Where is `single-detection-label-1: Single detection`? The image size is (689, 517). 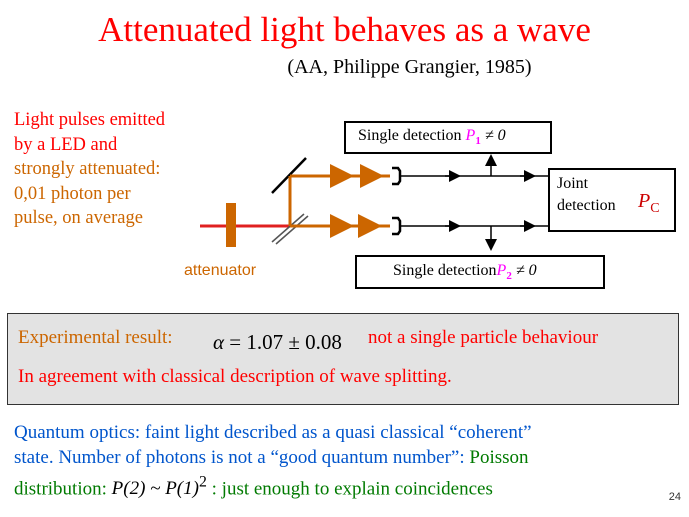 single-detection-label-1: Single detection is located at coordinates (412, 135).